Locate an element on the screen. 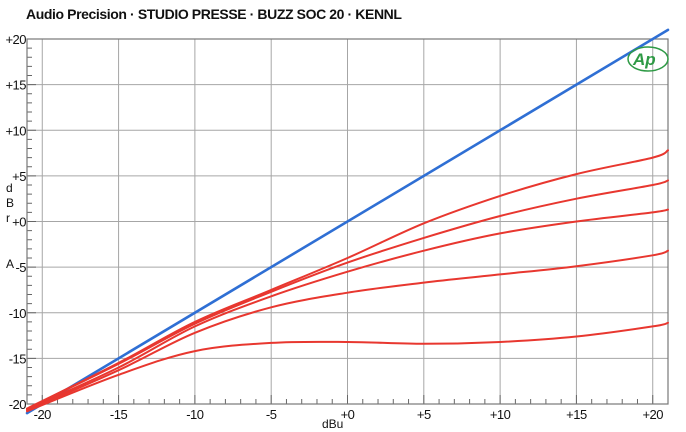 This screenshot has height=432, width=686. x-tick-label: -5 is located at coordinates (271, 414).